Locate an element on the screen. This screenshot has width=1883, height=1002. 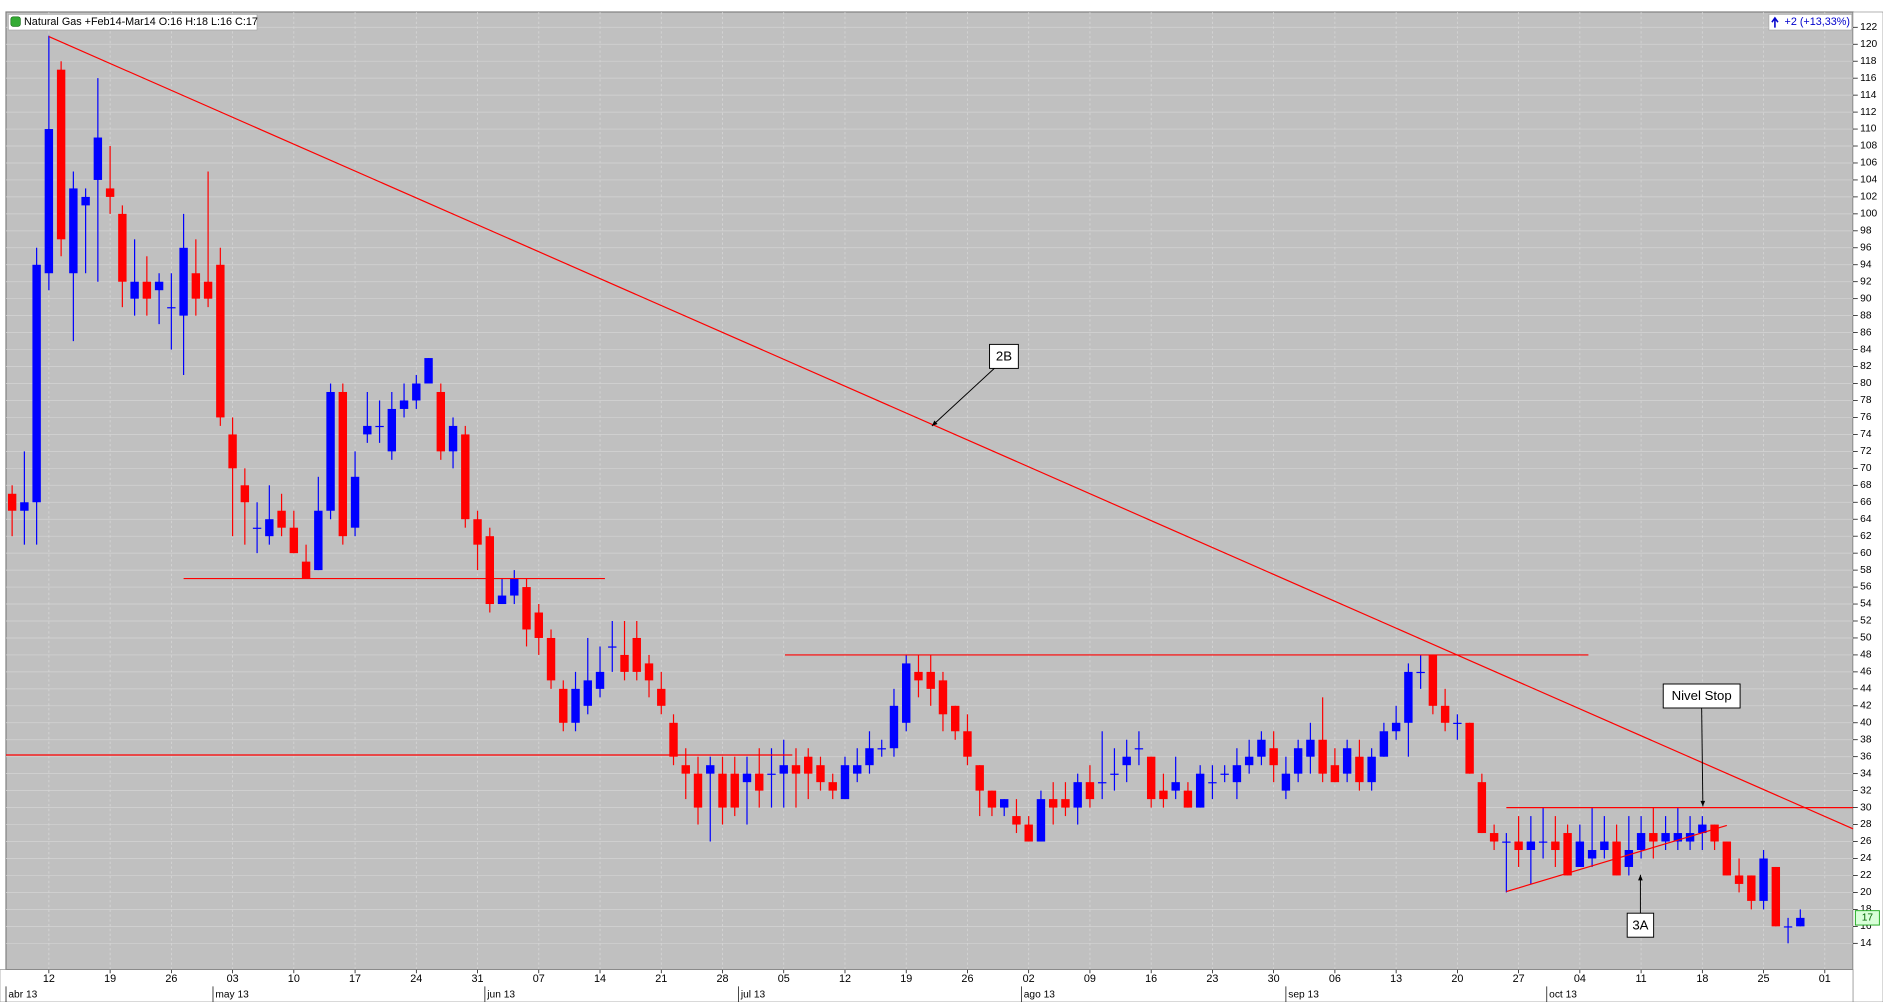
y-tick-label: 82 is located at coordinates (1866, 366).